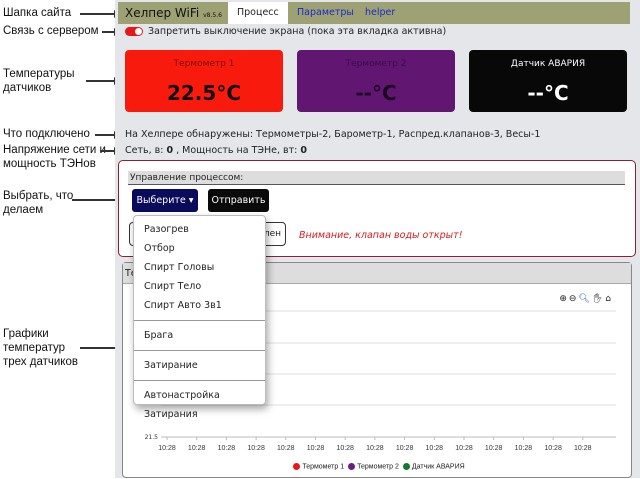 This screenshot has height=479, width=640. I want to click on brand: Хелпер WiFi v8.5.6, so click(173, 13).